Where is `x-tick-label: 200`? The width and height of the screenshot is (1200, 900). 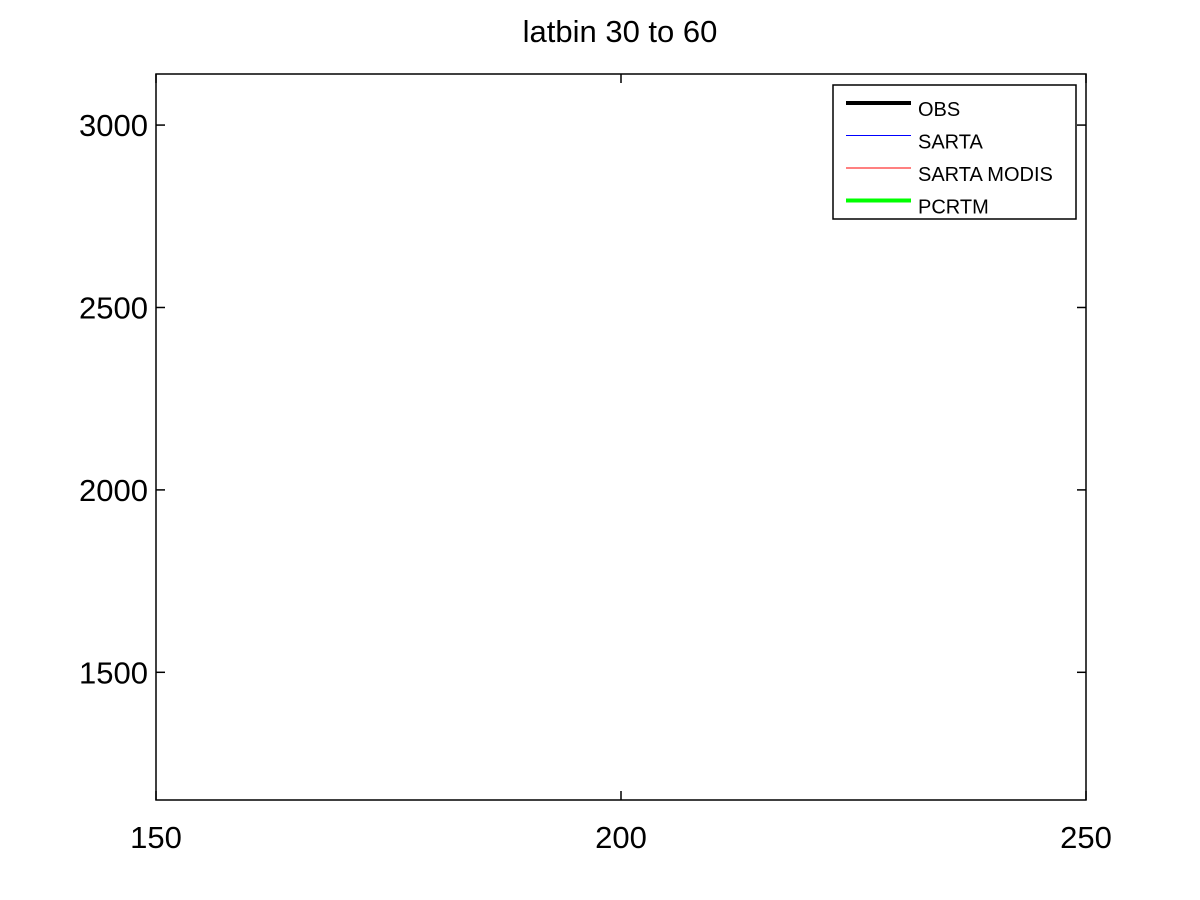
x-tick-label: 200 is located at coordinates (621, 837).